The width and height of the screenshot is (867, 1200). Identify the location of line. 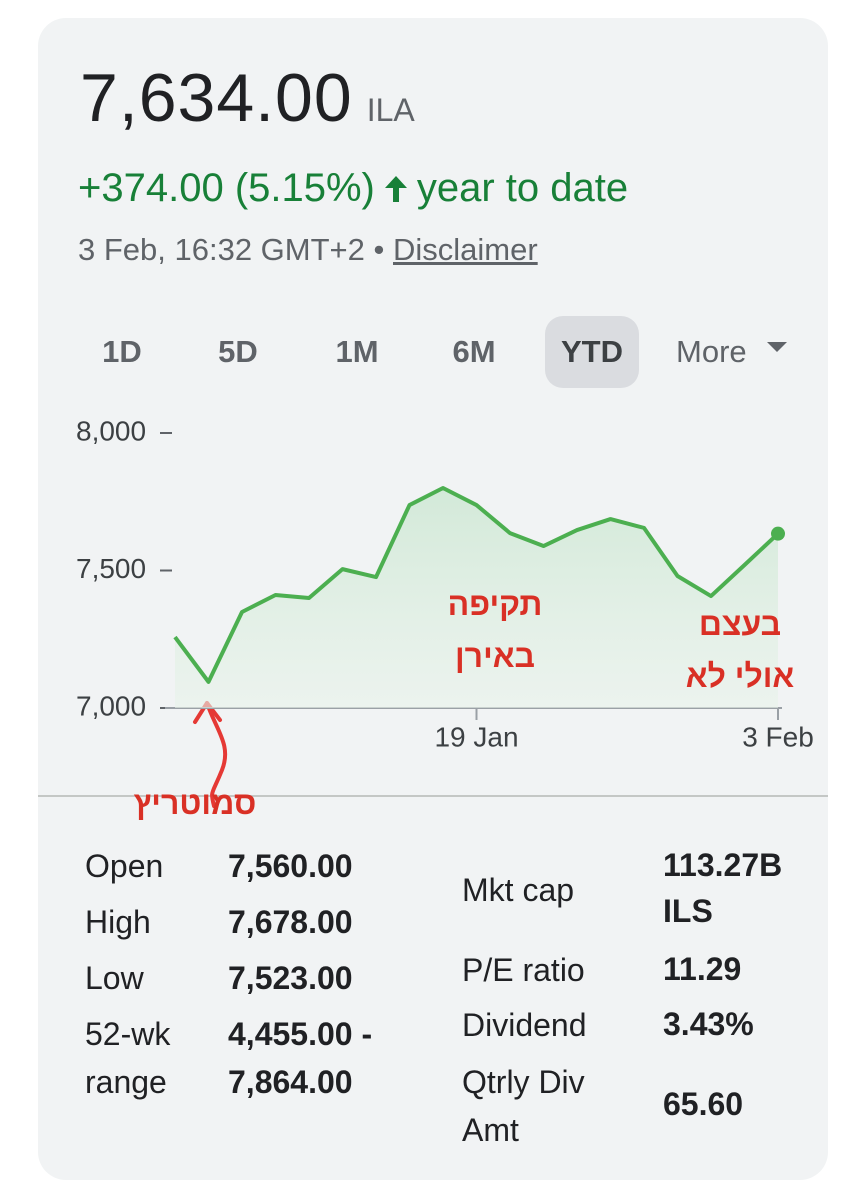
(476, 585).